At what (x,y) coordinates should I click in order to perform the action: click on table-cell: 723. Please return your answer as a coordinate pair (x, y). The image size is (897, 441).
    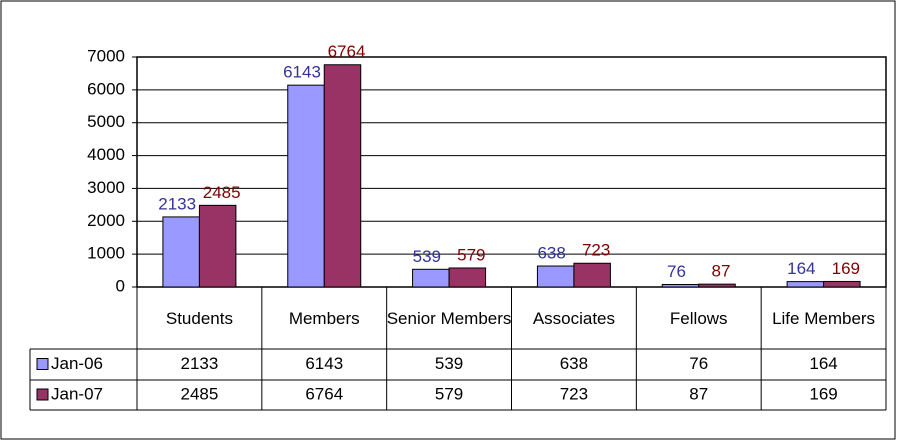
    Looking at the image, I should click on (574, 393).